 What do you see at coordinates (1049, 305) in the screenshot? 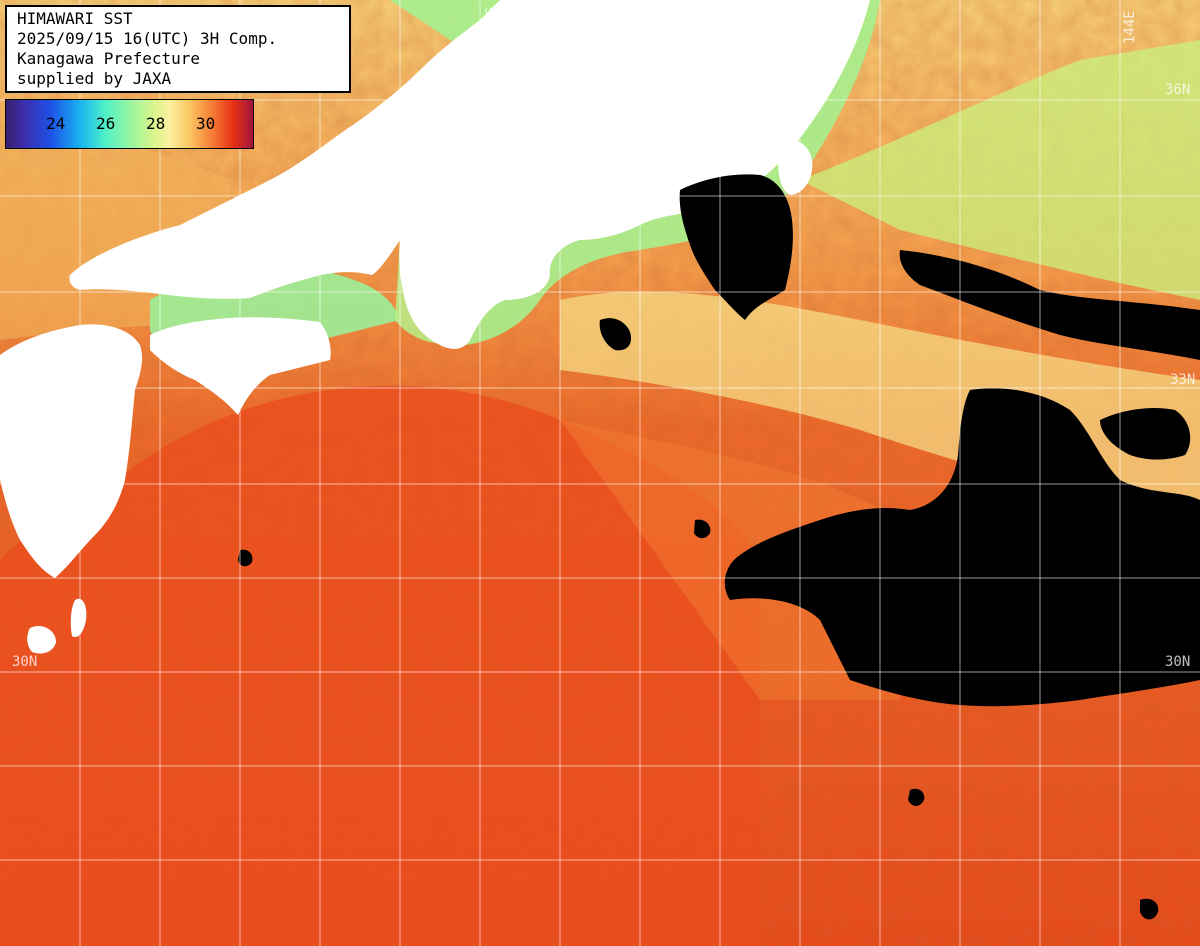
I see `cloud-offshore-strip` at bounding box center [1049, 305].